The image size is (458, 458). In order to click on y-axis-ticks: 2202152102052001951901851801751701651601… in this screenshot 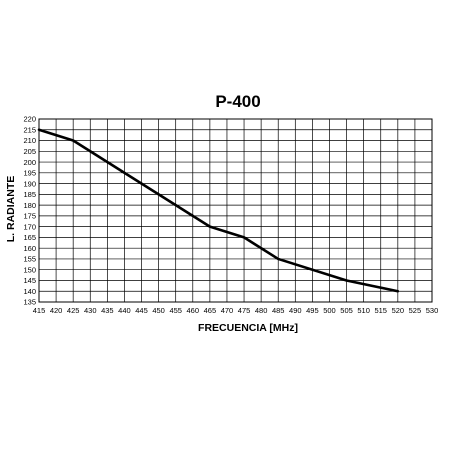, I will do `click(29, 211)`.